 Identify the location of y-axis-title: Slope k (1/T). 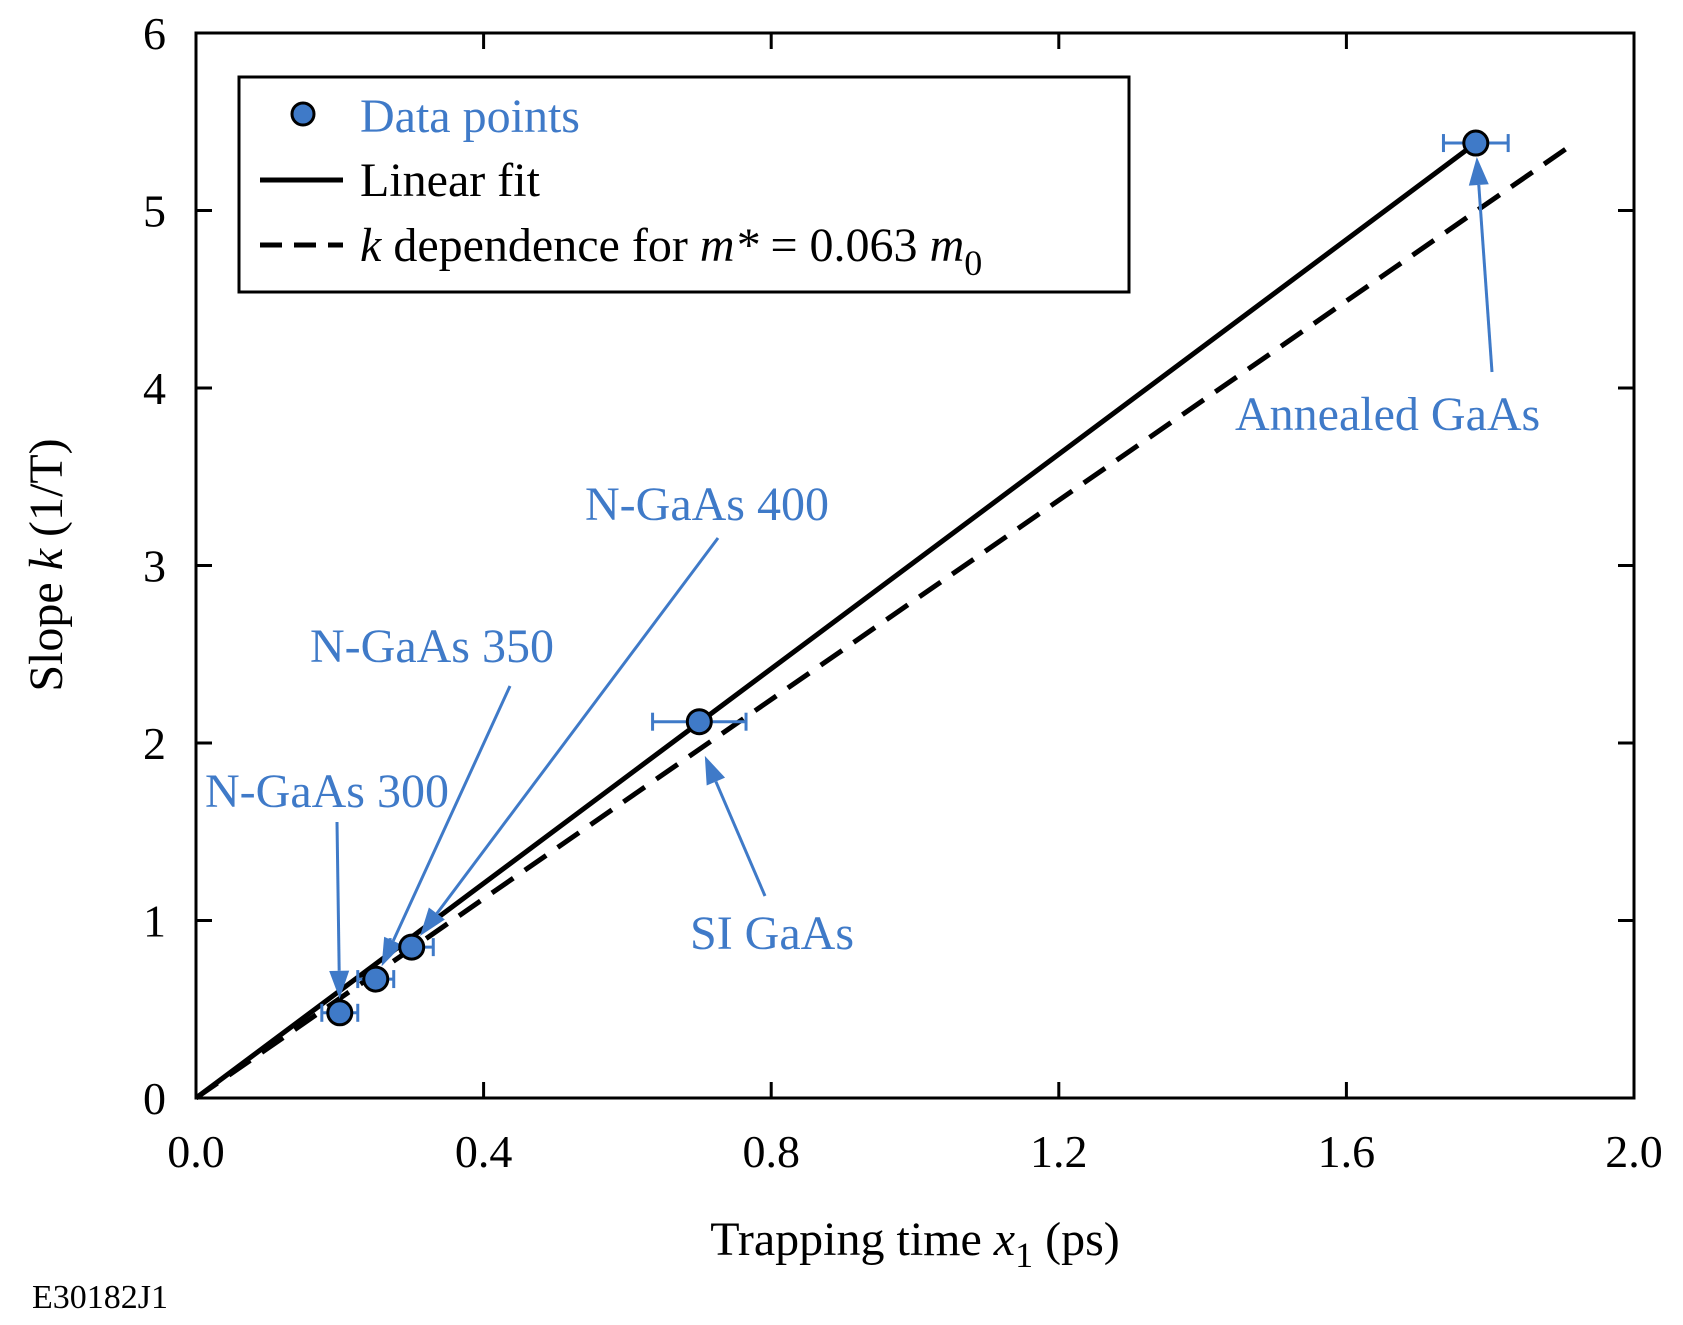
(46, 564).